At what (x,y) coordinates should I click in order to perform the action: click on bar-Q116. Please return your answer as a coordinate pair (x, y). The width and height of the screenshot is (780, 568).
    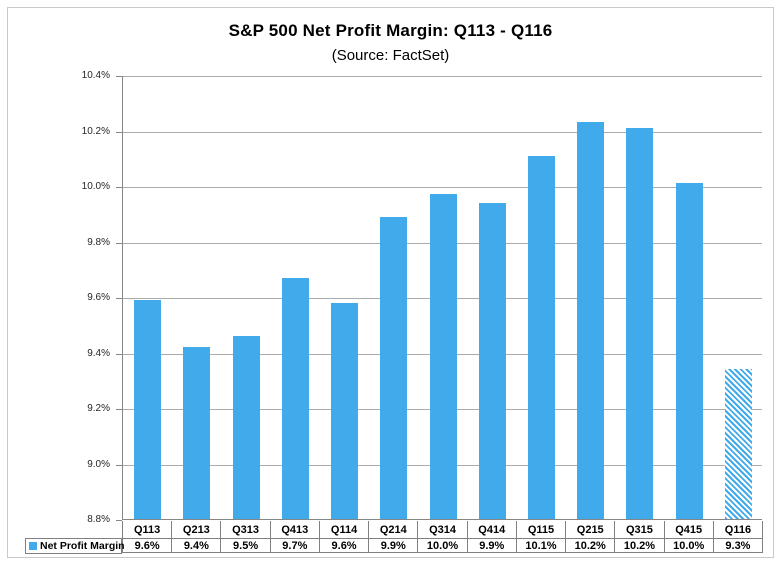
    Looking at the image, I should click on (738, 444).